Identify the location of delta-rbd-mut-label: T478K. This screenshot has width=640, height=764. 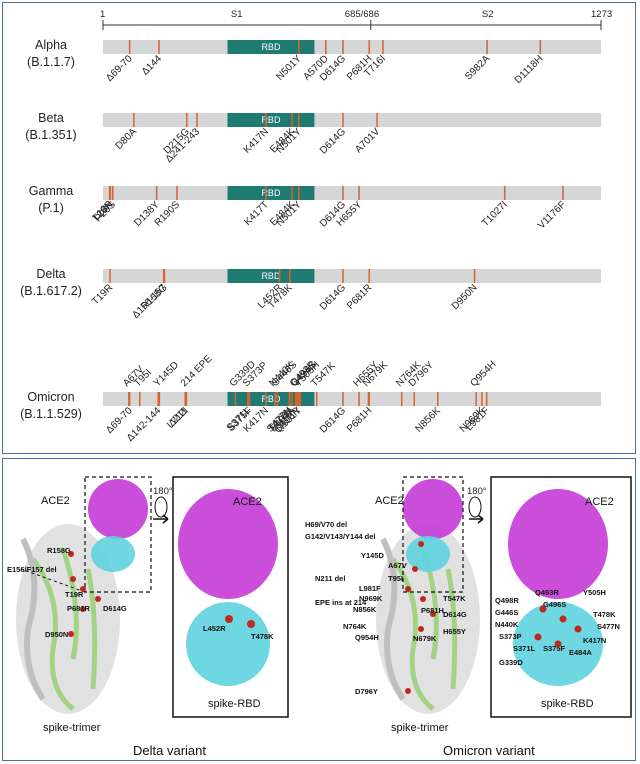
(262, 636).